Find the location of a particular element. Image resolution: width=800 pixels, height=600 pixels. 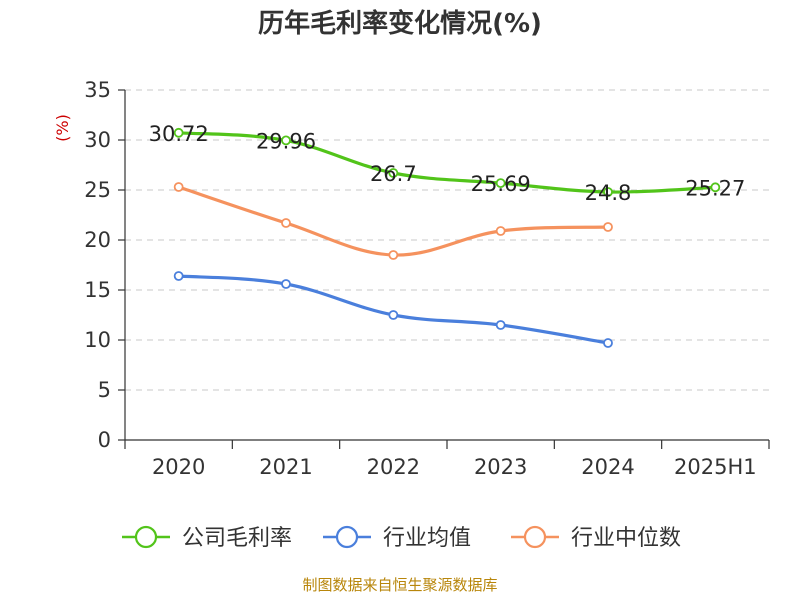

x-tick-label: 2025H1 is located at coordinates (715, 467).